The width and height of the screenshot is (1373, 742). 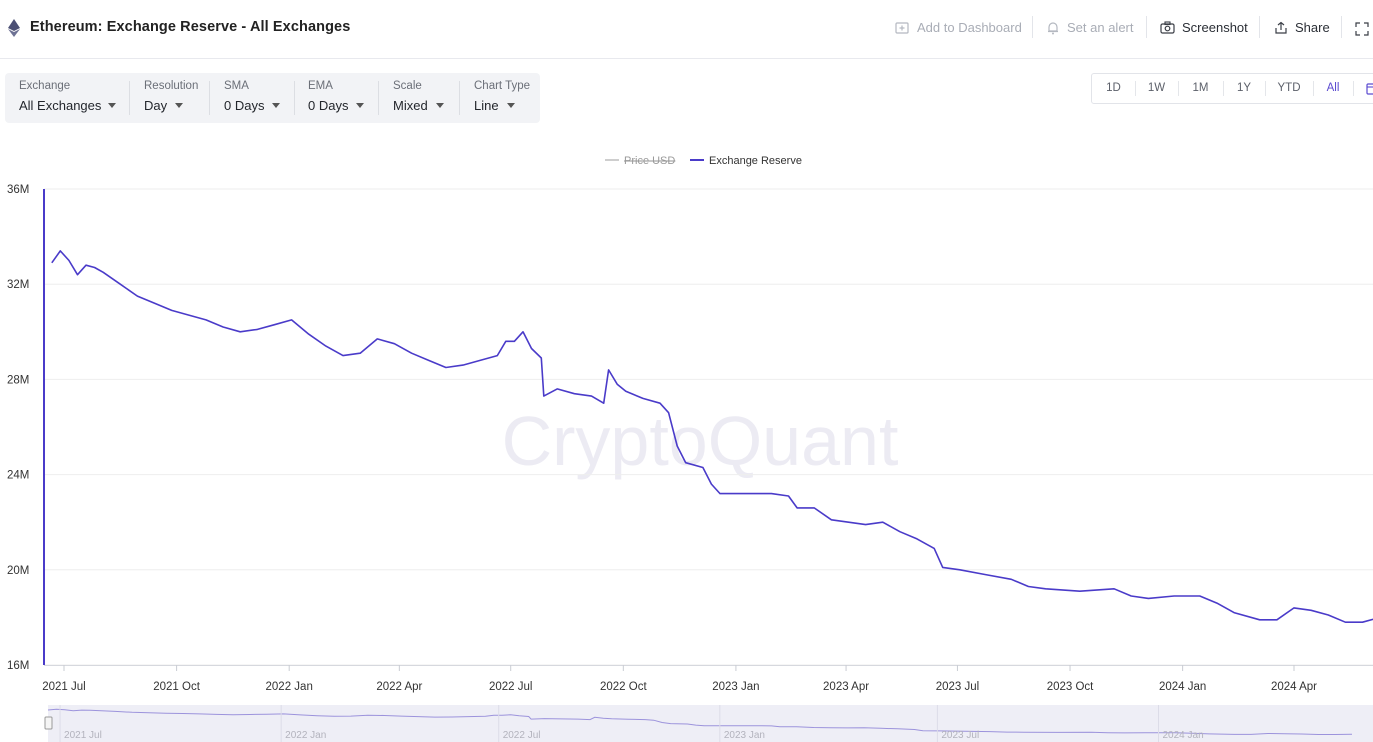 What do you see at coordinates (171, 86) in the screenshot?
I see `resolution-label: Resolution` at bounding box center [171, 86].